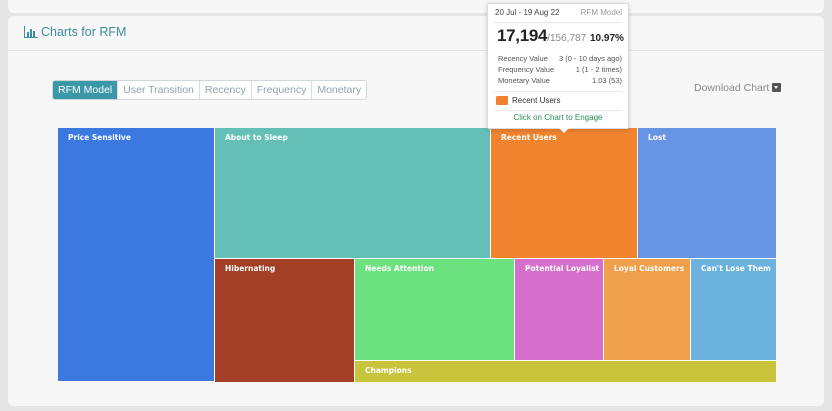 This screenshot has height=411, width=832. I want to click on tab-frequency: Frequency, so click(281, 90).